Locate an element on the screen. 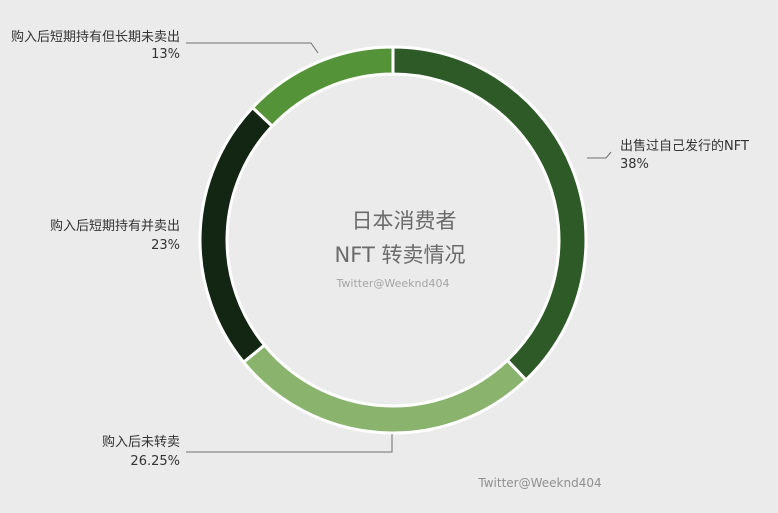 This screenshot has height=513, width=778. slice-label-1: 出售过自己发行的NFT is located at coordinates (684, 146).